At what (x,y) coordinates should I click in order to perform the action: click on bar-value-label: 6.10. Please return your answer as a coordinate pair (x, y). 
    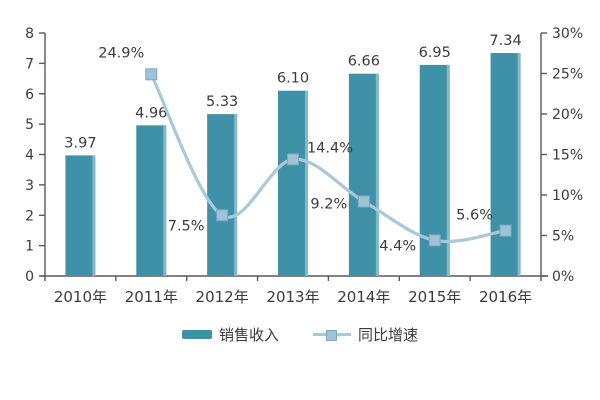
    Looking at the image, I should click on (293, 79).